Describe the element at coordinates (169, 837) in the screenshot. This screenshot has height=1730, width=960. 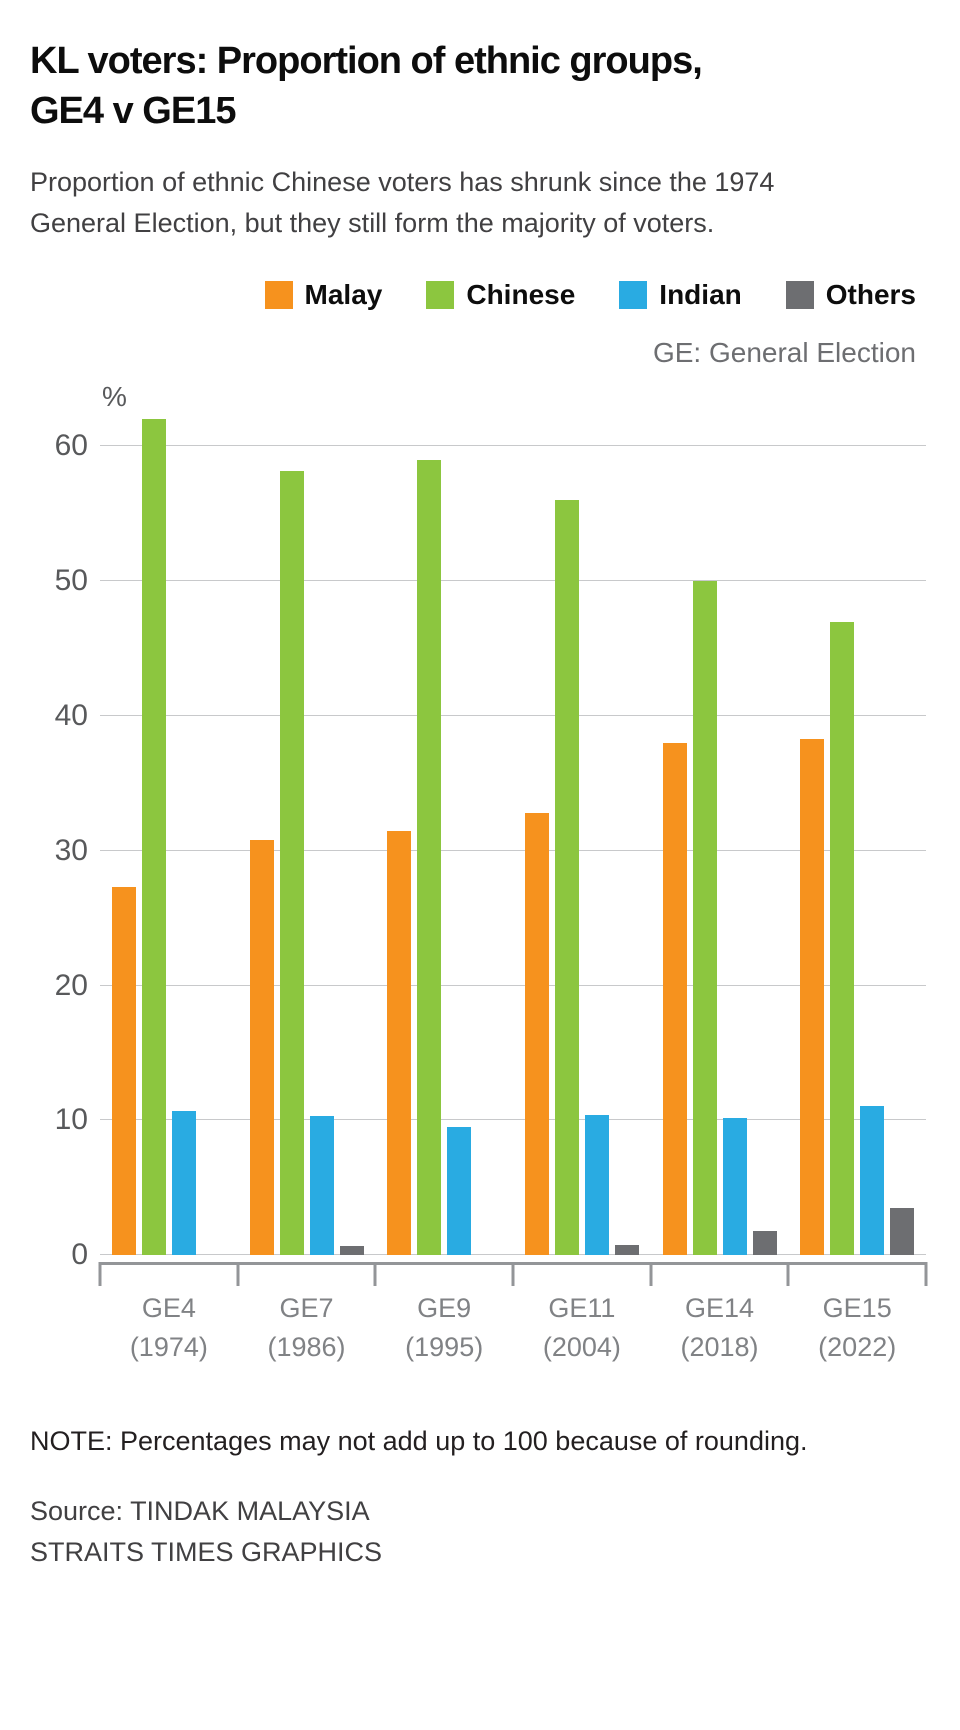
I see `bar-group-ge4` at that location.